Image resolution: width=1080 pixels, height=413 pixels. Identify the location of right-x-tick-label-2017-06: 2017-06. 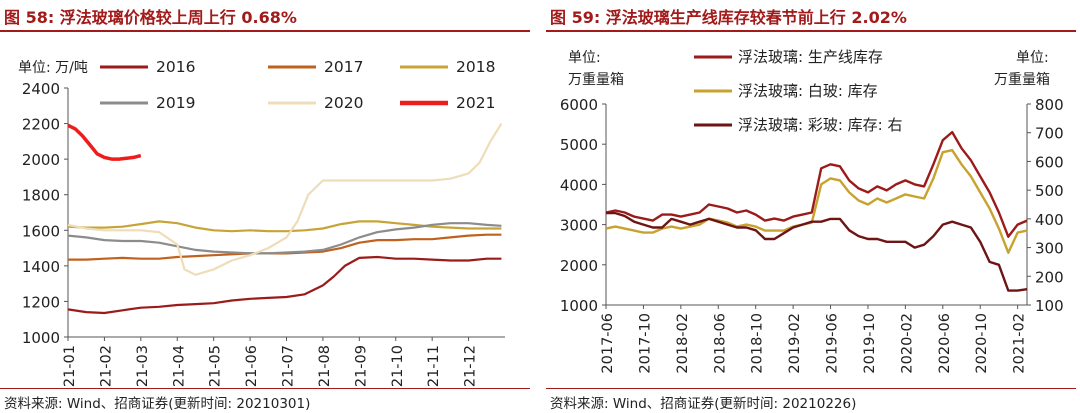
(608, 343).